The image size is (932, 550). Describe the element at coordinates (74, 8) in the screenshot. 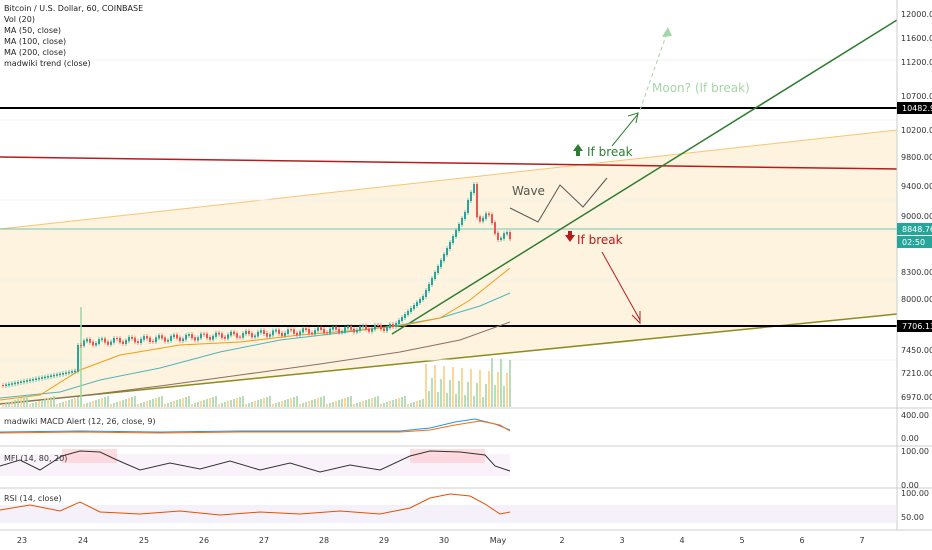

I see `legend-title: Bitcoin / U.S. Dollar, 60, COINBASE` at that location.